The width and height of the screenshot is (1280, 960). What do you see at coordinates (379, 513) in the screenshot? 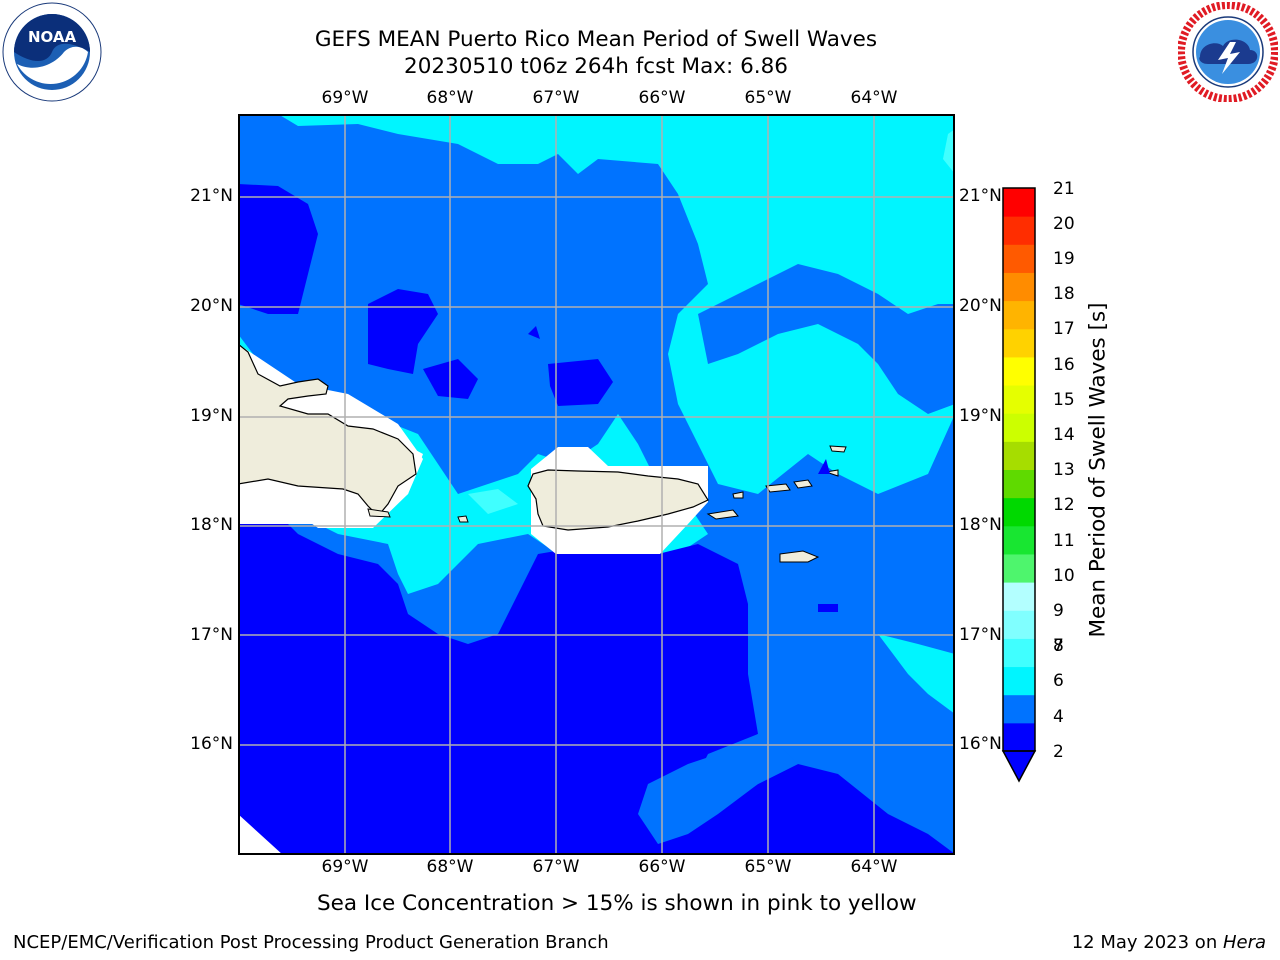
I see `island-small` at bounding box center [379, 513].